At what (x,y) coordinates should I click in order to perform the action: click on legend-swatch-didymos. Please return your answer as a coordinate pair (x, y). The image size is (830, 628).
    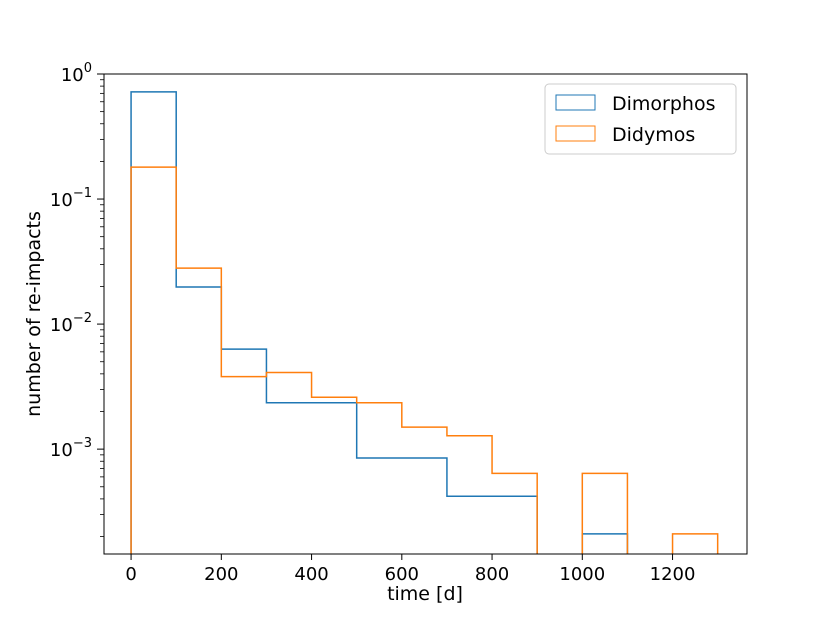
    Looking at the image, I should click on (575, 133).